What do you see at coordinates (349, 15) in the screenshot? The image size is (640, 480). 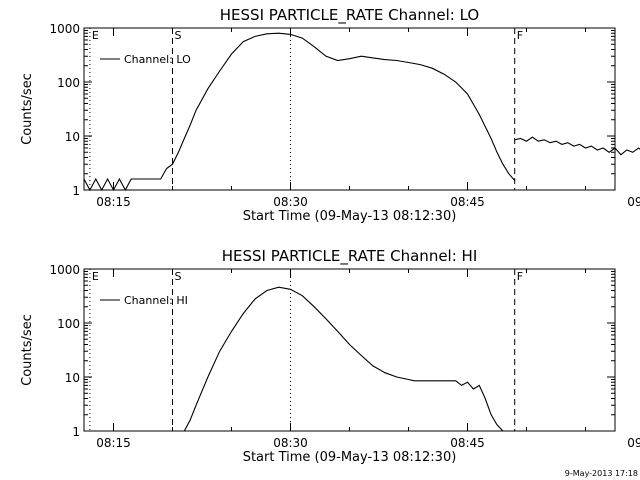 I see `chart-title: HESSI PARTICLE_RATE Channel: LO` at bounding box center [349, 15].